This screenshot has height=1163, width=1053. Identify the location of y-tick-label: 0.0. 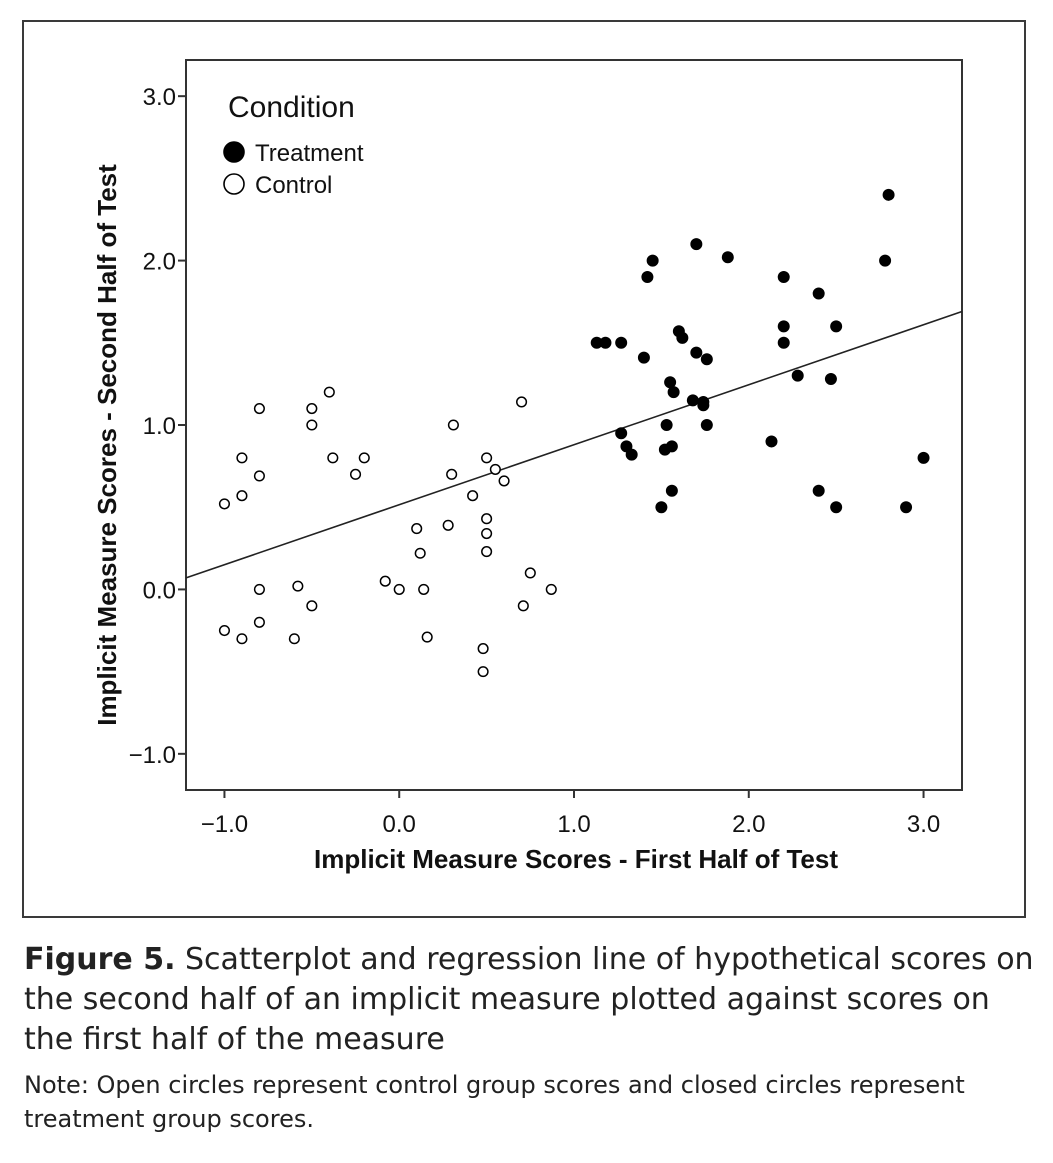
(159, 590).